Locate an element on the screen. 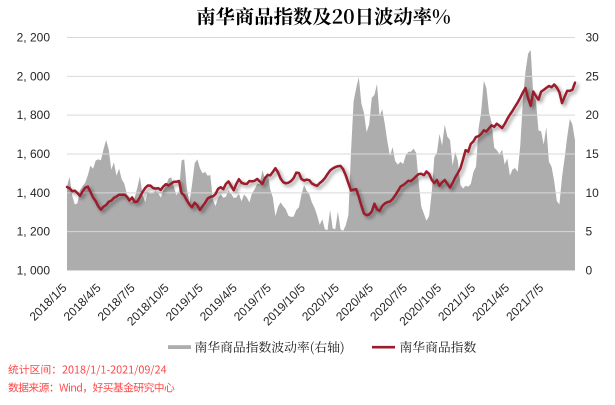  svg-text: 2, 000 is located at coordinates (34, 76).